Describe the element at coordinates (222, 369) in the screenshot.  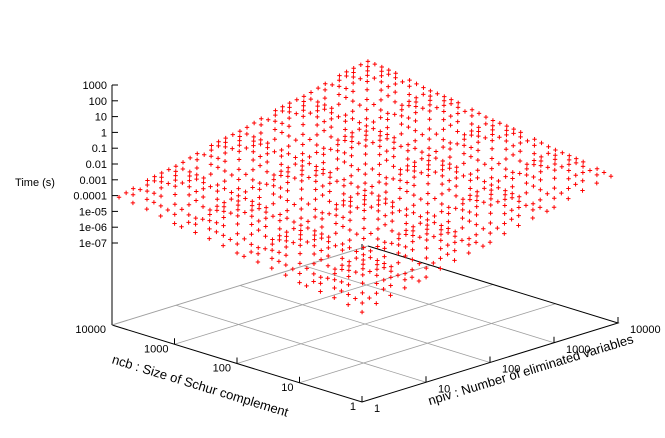
I see `y-tick-label: 100` at that location.